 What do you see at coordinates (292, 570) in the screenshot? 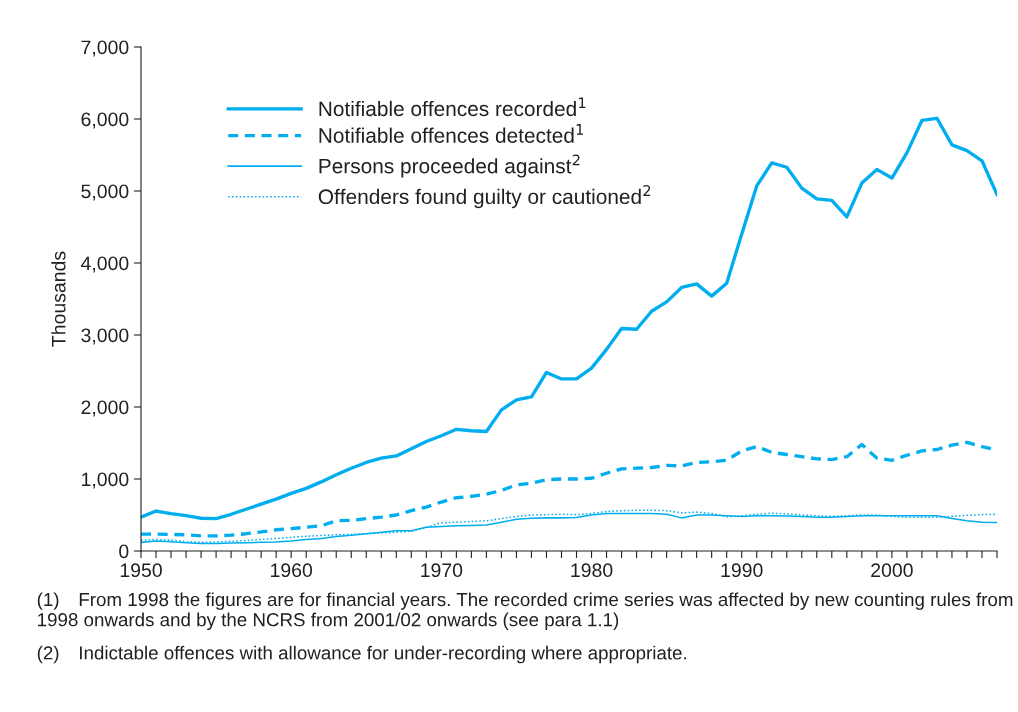
I see `x-tick-label: 1960` at bounding box center [292, 570].